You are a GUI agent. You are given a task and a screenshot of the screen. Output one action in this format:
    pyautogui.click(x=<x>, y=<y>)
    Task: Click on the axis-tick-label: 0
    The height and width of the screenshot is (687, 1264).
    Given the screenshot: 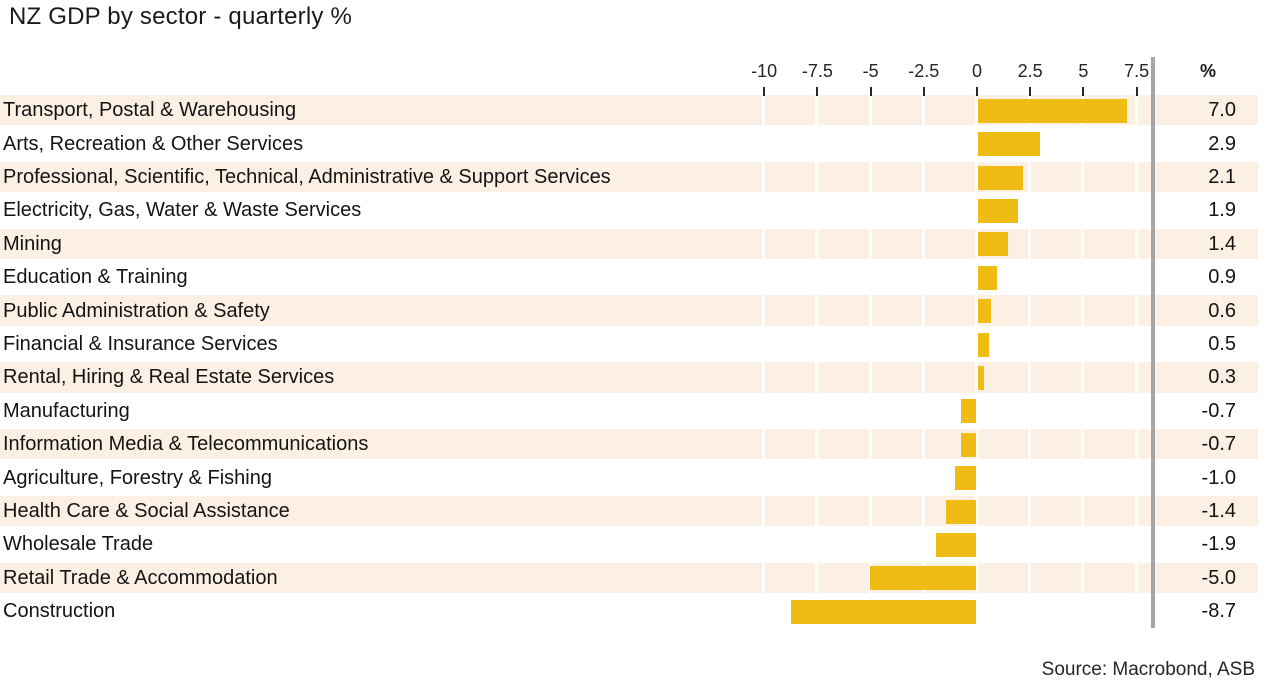 What is the action you would take?
    pyautogui.click(x=976, y=71)
    